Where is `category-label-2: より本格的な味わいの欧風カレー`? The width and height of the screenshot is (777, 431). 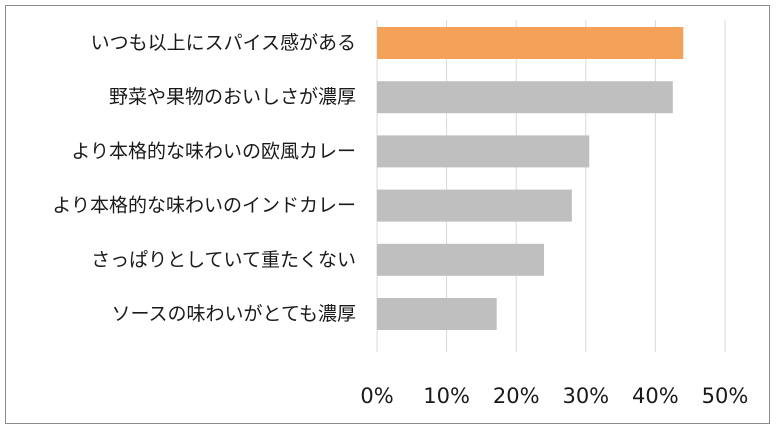
category-label-2: より本格的な味わいの欧風カレー is located at coordinates (213, 151).